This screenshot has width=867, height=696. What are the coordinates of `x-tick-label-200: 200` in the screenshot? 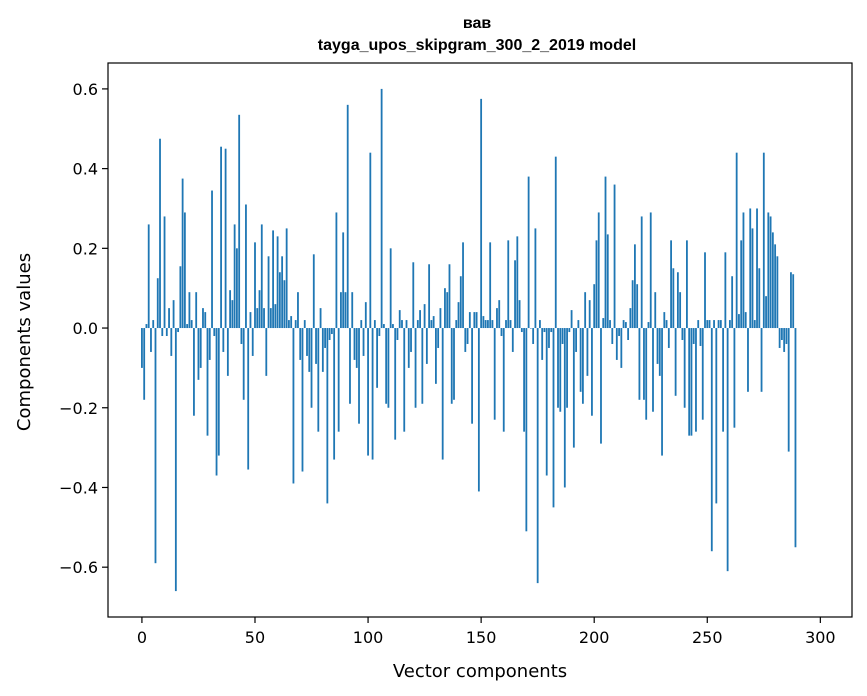 It's located at (594, 637).